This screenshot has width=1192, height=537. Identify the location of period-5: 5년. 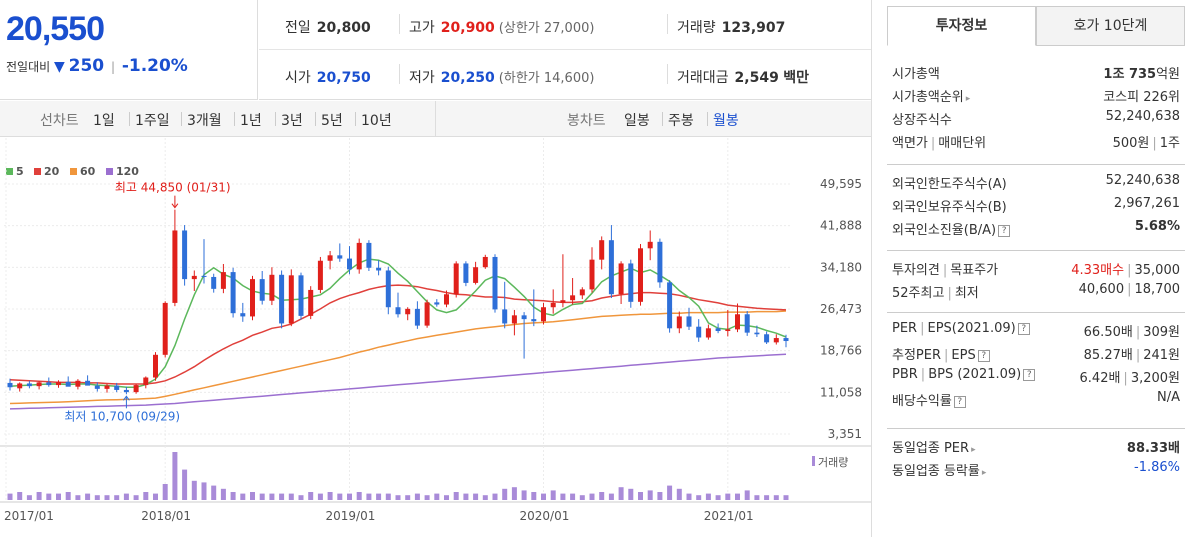
(332, 121).